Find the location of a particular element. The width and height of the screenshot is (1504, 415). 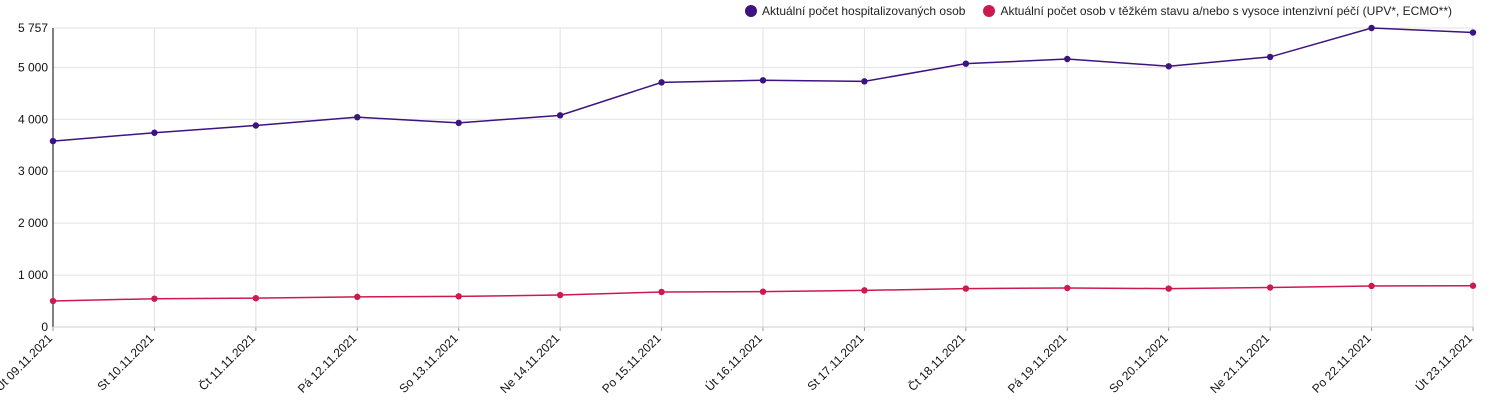

x-tick-label: Pá 12.11.2021 is located at coordinates (327, 363).